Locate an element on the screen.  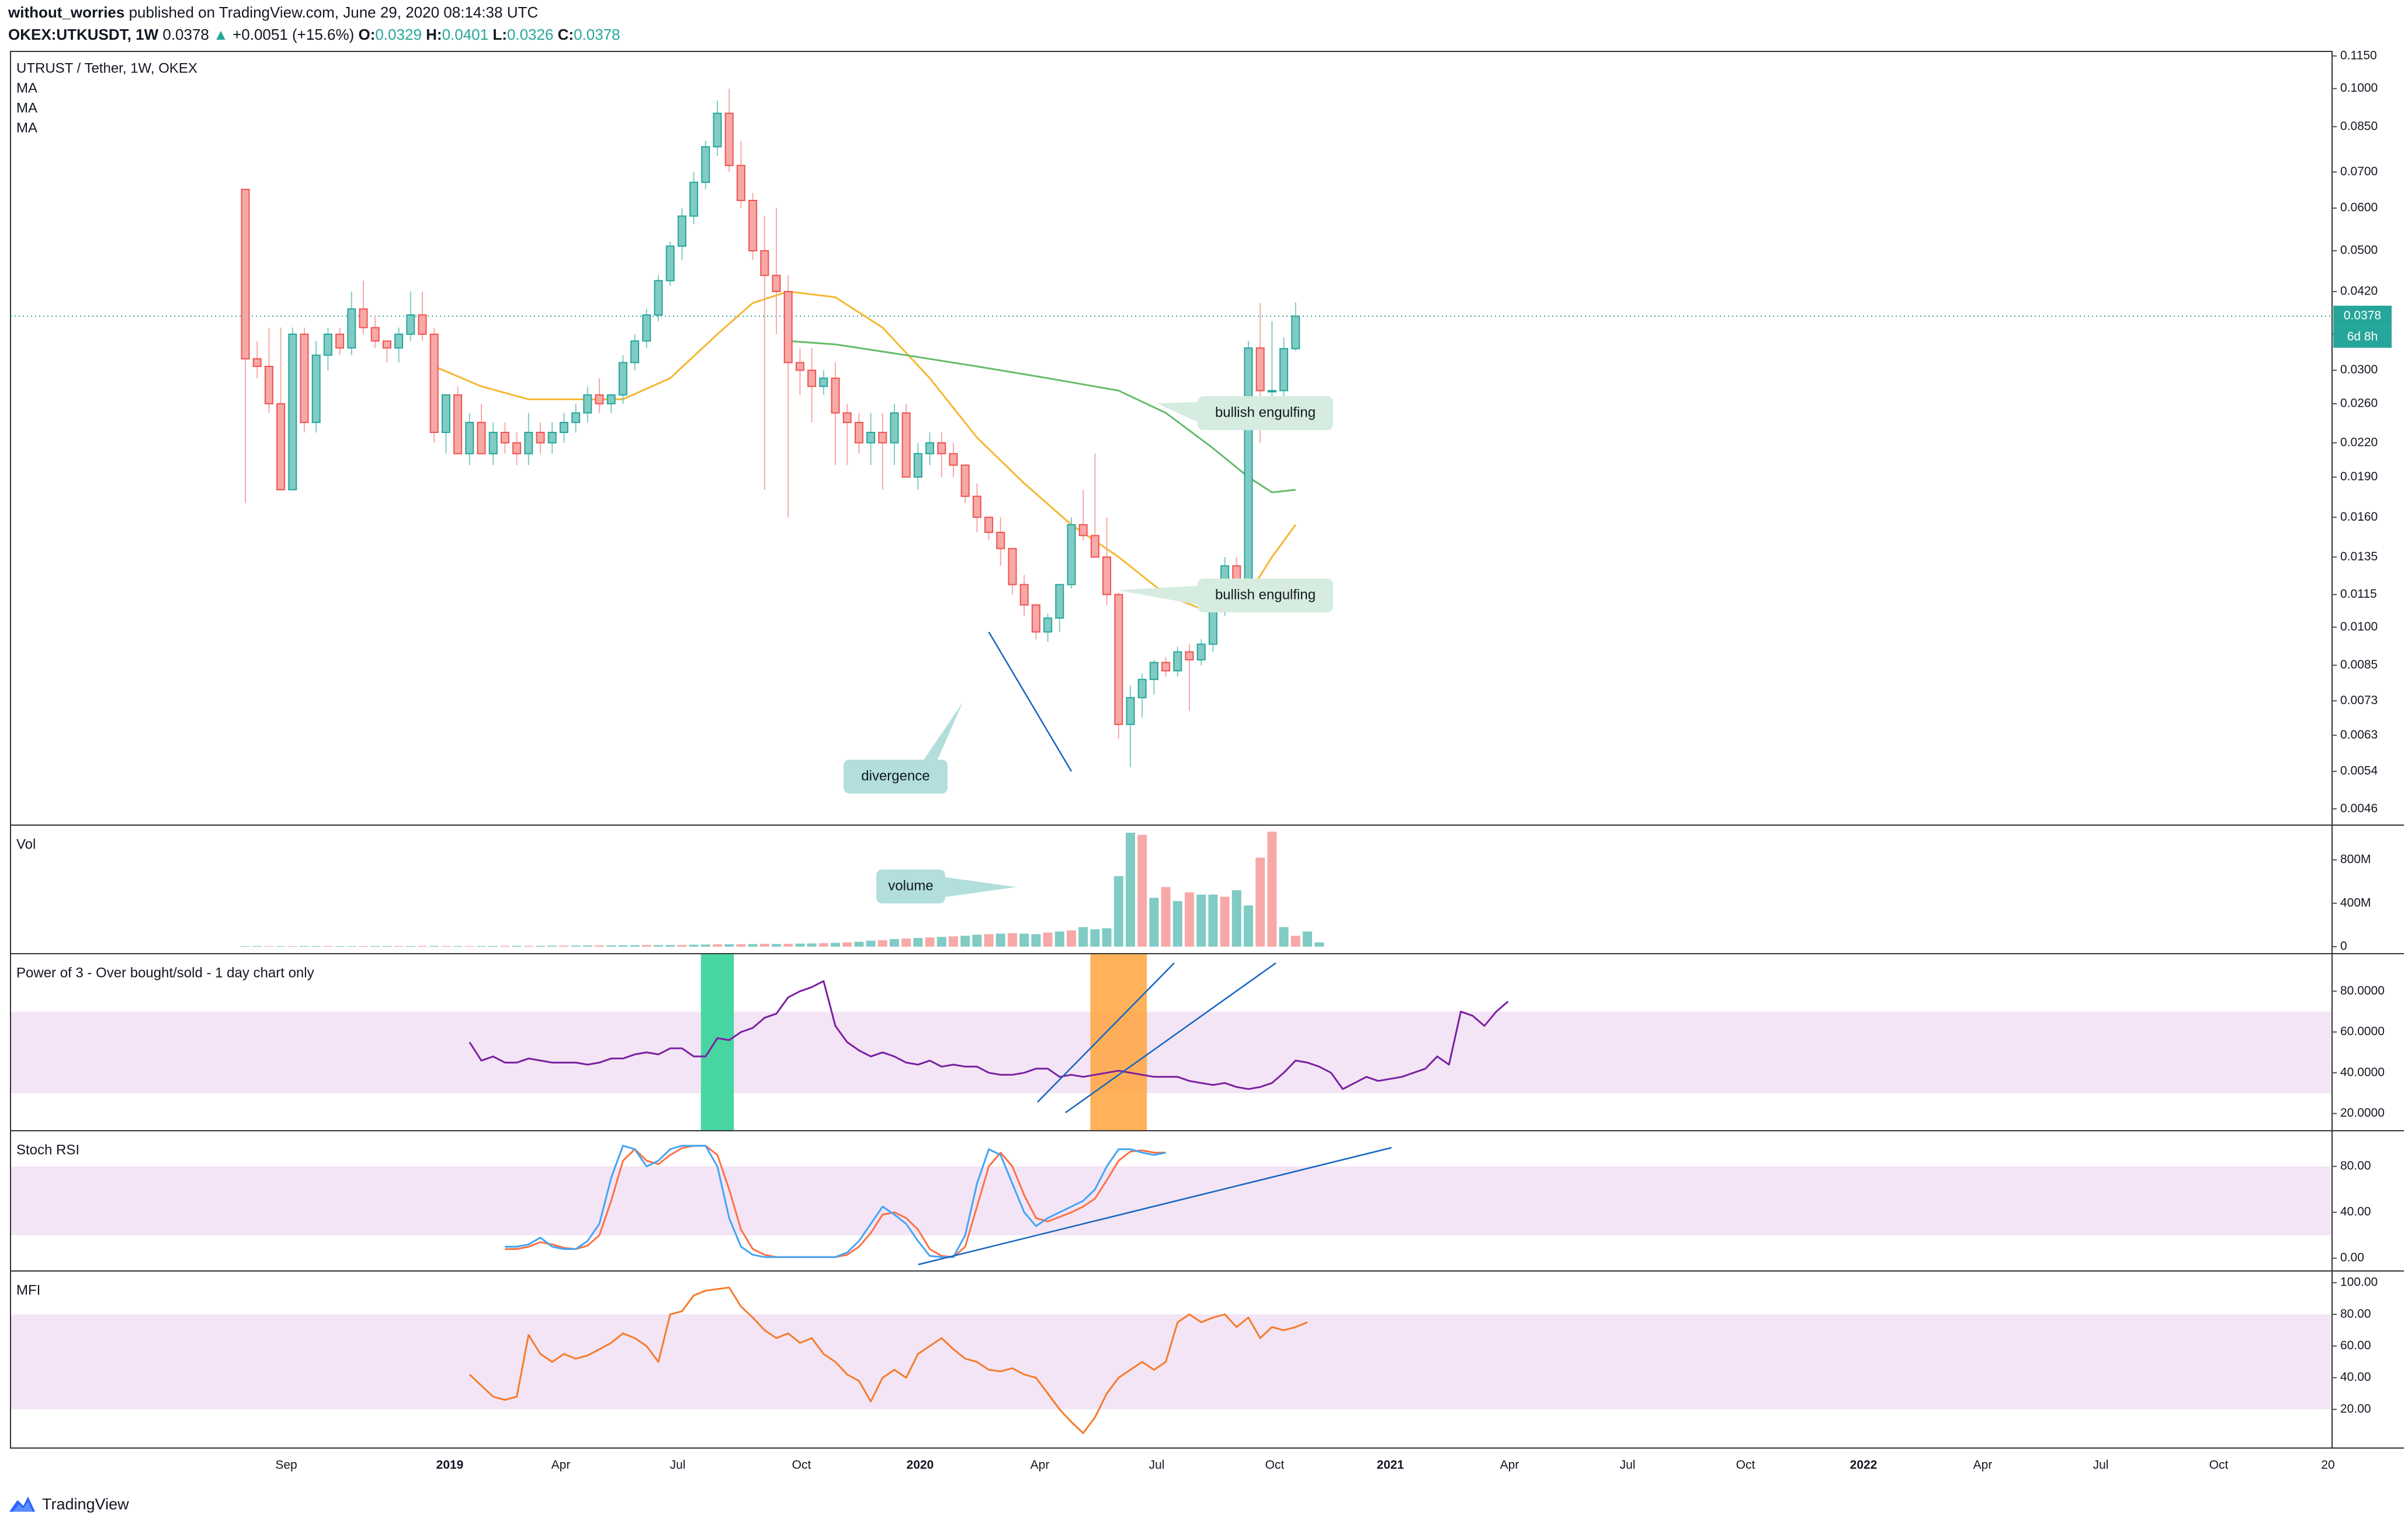
annotation-volume-label: volume is located at coordinates (910, 885).